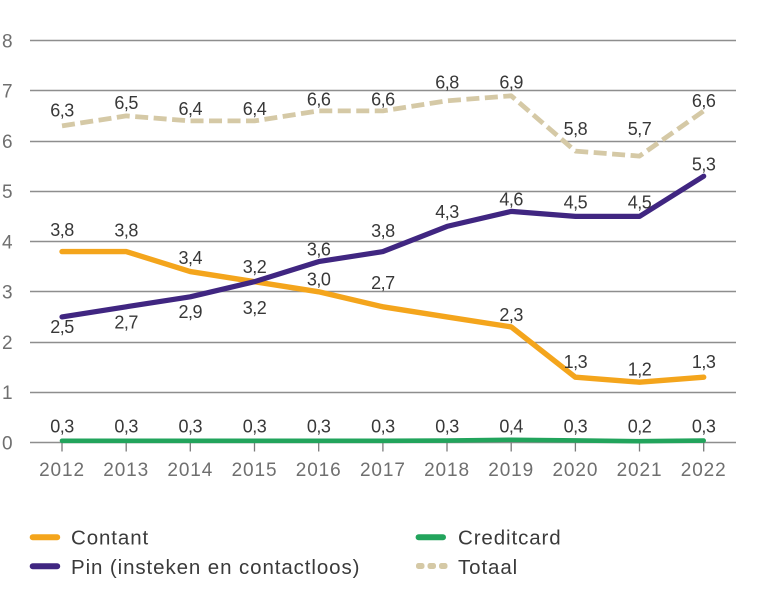  I want to click on svg-text: 2019, so click(511, 470).